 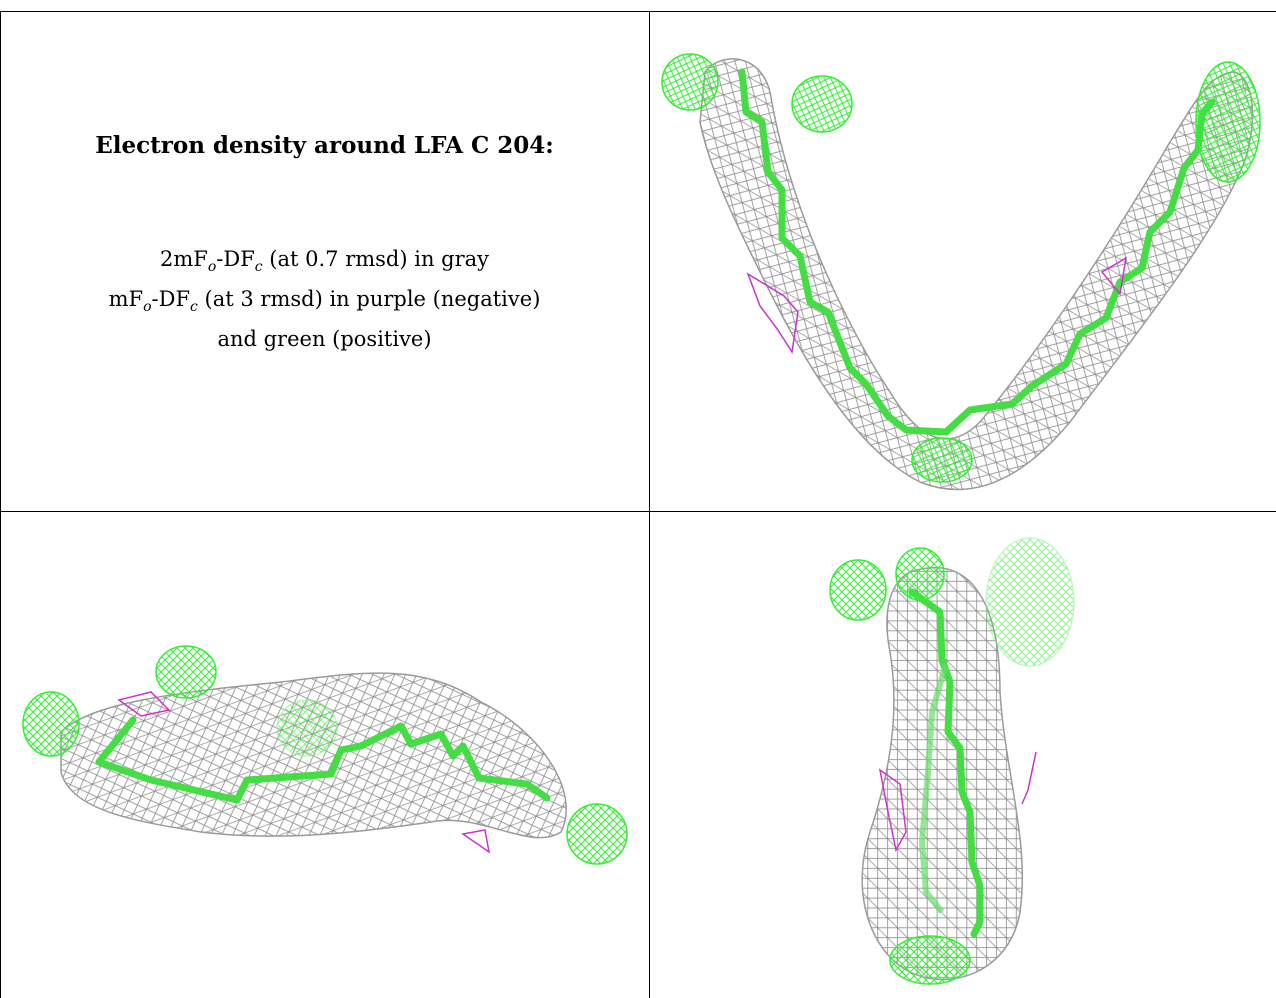 I want to click on ligand-model-v, so click(x=977, y=252).